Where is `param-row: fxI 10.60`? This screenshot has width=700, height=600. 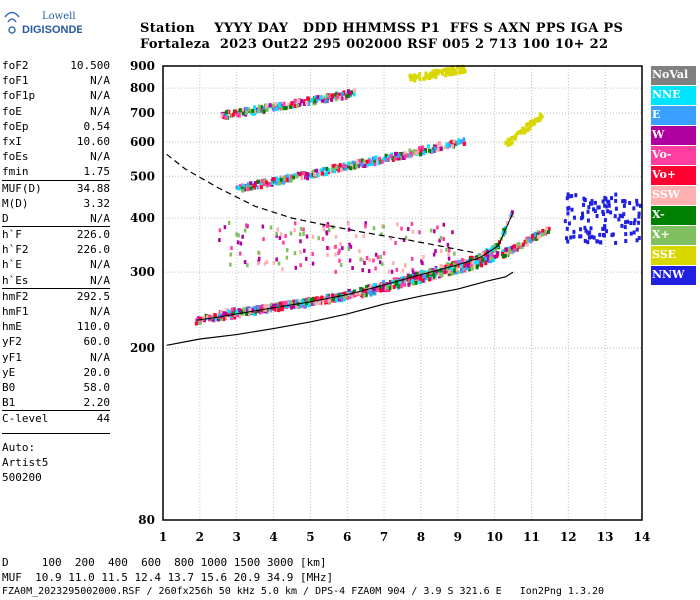 param-row: fxI 10.60 is located at coordinates (56, 141).